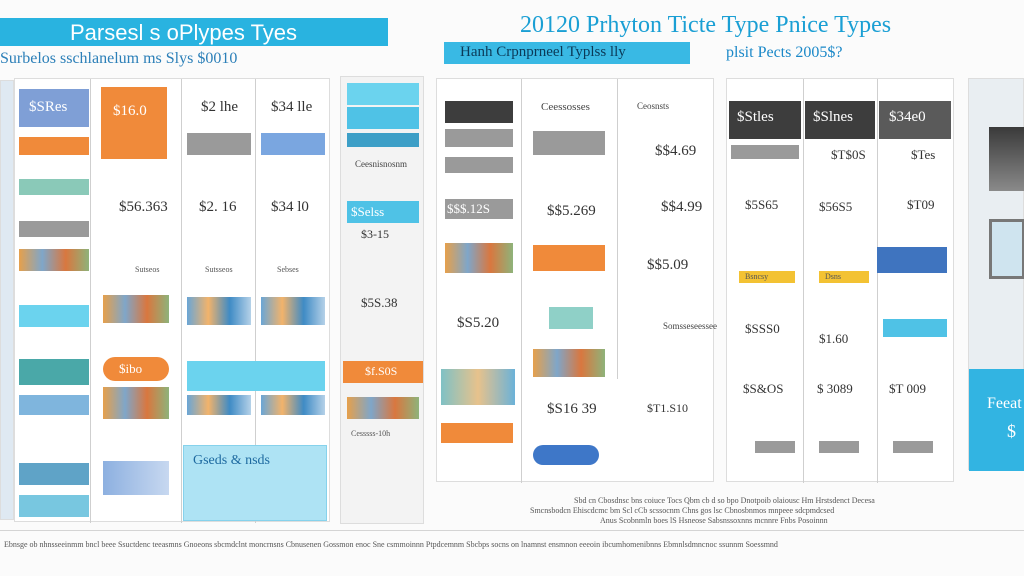 Image resolution: width=1024 pixels, height=576 pixels. Describe the element at coordinates (375, 234) in the screenshot. I see `plan-price: $3-15` at that location.